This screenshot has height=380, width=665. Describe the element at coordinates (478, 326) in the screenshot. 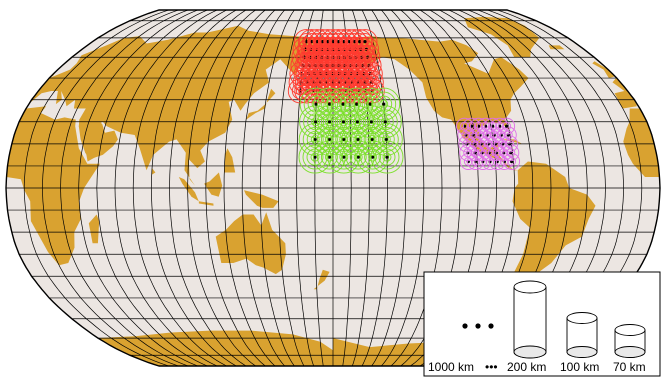

I see `legend-dots-1000km` at that location.